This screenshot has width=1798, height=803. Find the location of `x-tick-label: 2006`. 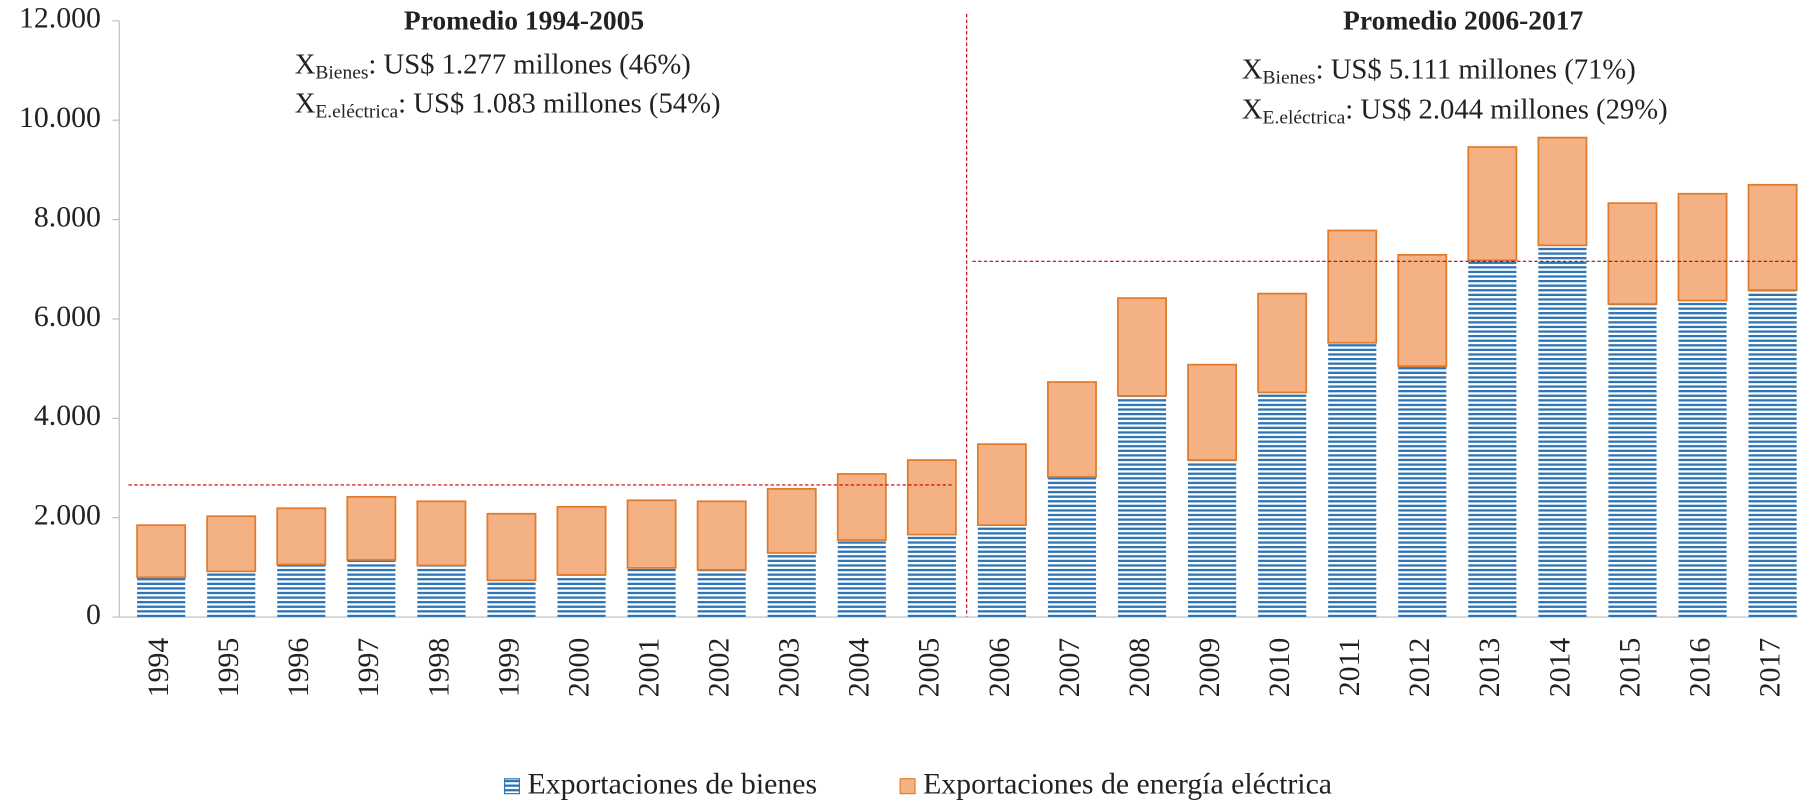

x-tick-label: 2006 is located at coordinates (999, 668).